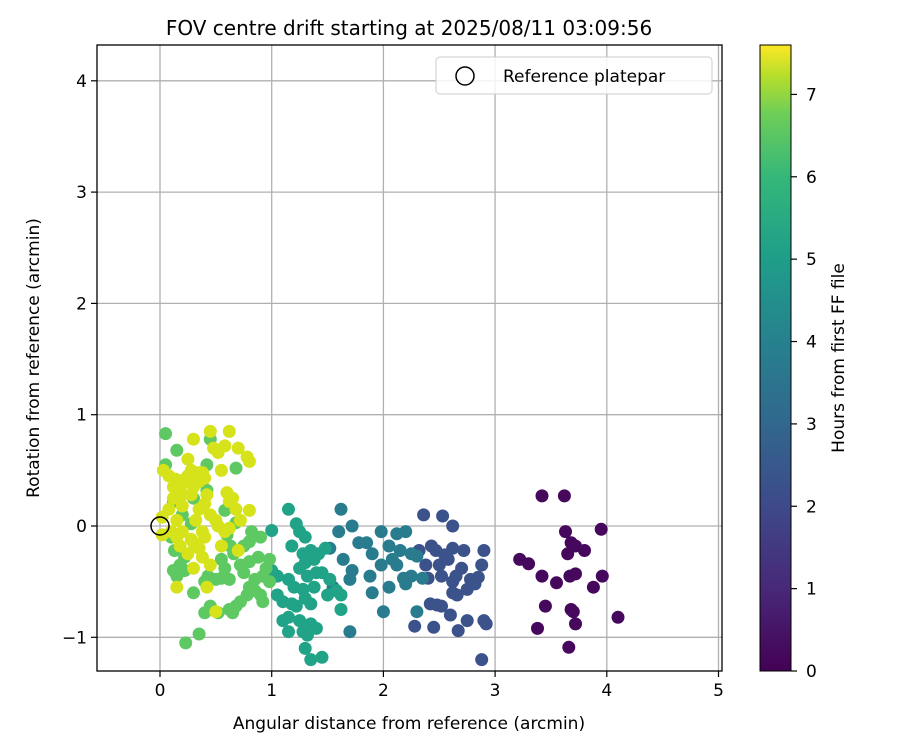 The image size is (900, 750). What do you see at coordinates (81, 82) in the screenshot?
I see `y-tick-label: 4` at bounding box center [81, 82].